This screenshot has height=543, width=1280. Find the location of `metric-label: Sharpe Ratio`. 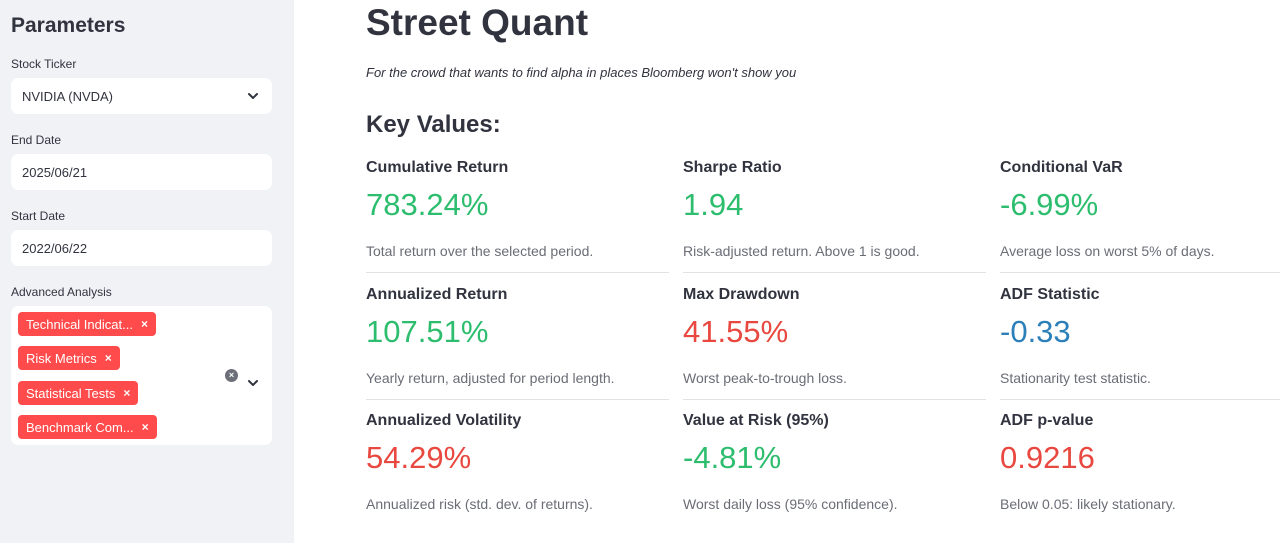

metric-label: Sharpe Ratio is located at coordinates (732, 167).